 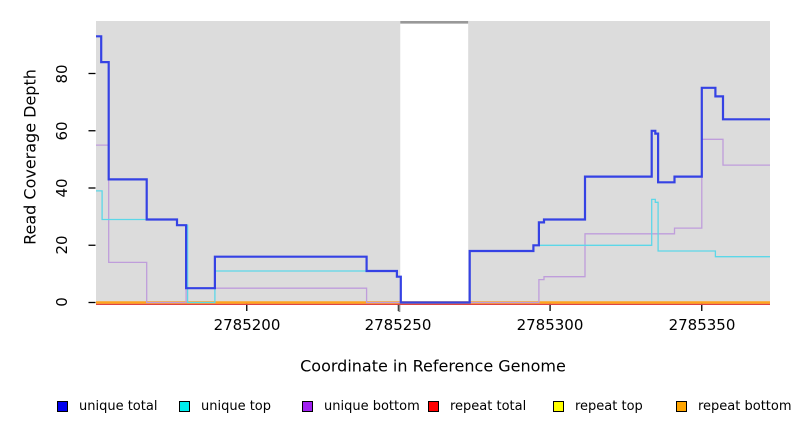 What do you see at coordinates (62, 131) in the screenshot?
I see `y-tick-label-60: 60` at bounding box center [62, 131].